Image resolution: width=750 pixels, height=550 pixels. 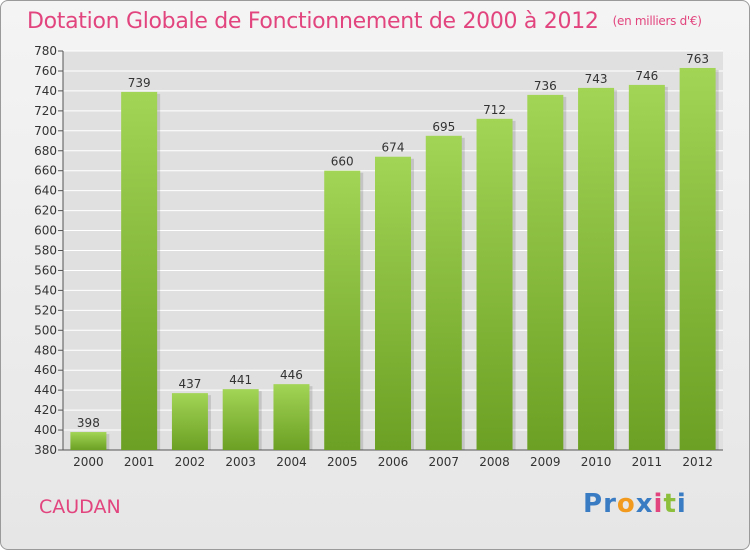 What do you see at coordinates (647, 462) in the screenshot?
I see `x-tick-label: 2011` at bounding box center [647, 462].